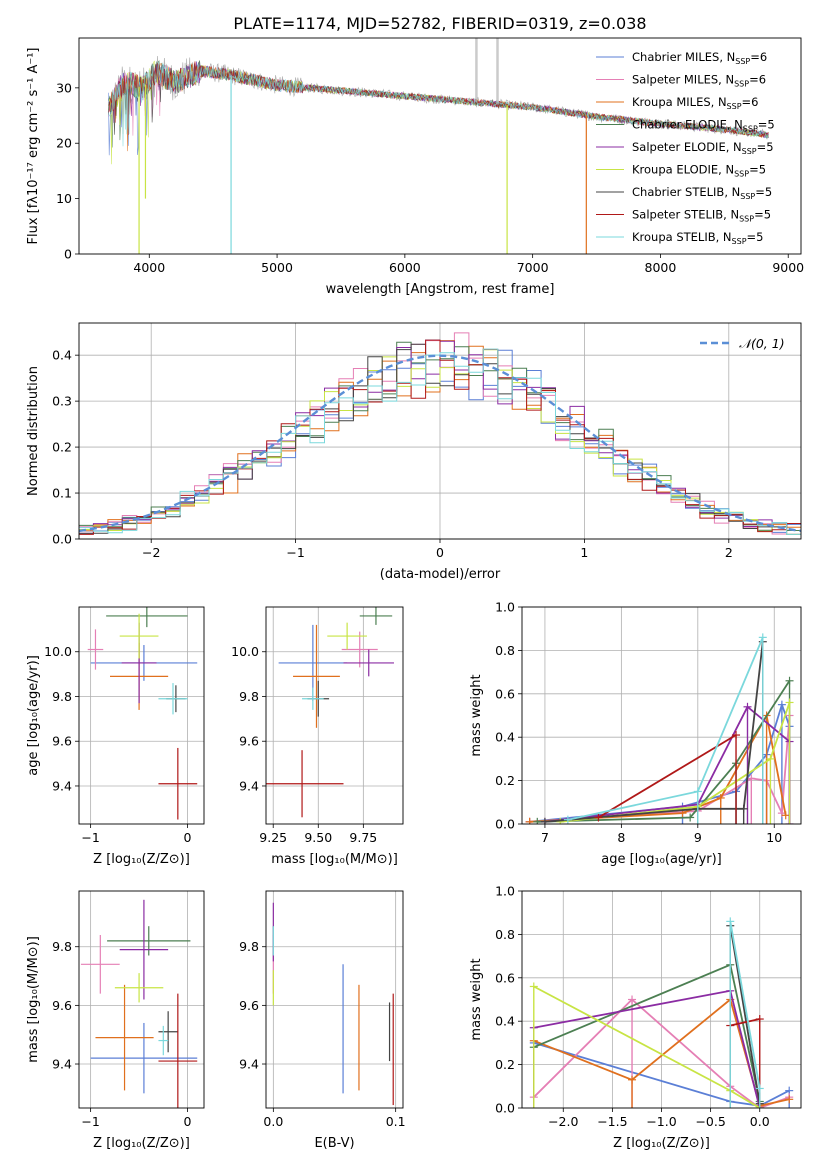  I want to click on x-axis-label: E(B-V), so click(334, 1143).